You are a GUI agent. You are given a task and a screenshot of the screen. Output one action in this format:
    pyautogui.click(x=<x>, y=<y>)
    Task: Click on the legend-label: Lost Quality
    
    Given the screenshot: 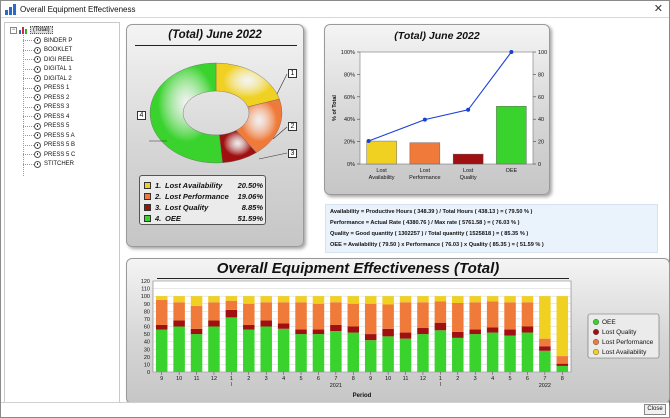 What is the action you would take?
    pyautogui.click(x=187, y=207)
    